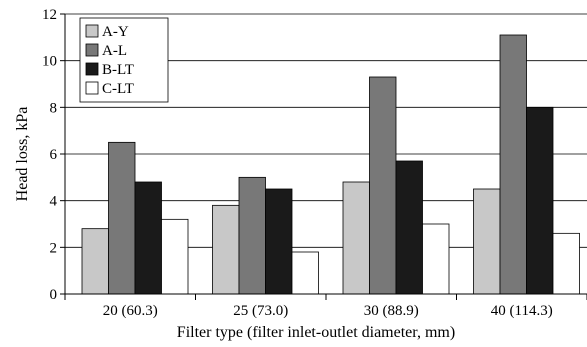 The image size is (587, 347). What do you see at coordinates (391, 311) in the screenshot?
I see `x-tick-label: 30 (88.9)` at bounding box center [391, 311].